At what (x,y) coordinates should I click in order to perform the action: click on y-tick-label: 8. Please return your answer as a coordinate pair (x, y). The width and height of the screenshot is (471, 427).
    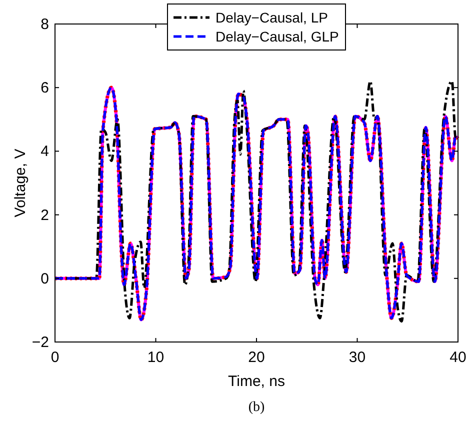
    Looking at the image, I should click on (44, 24).